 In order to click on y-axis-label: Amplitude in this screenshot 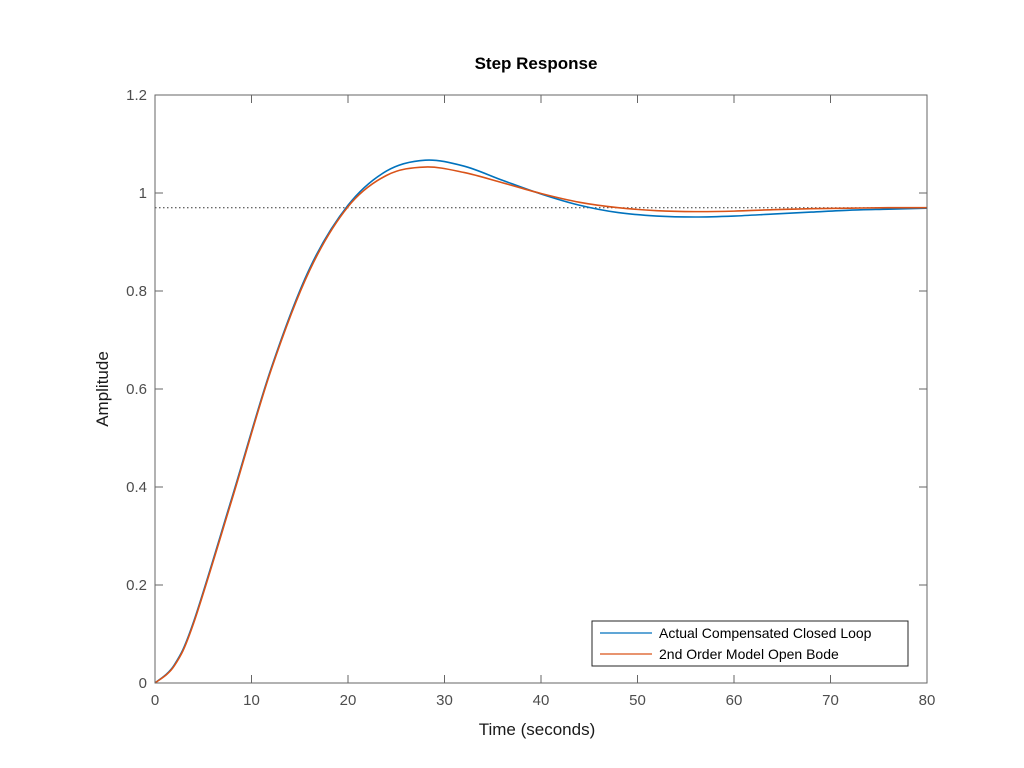, I will do `click(102, 389)`.